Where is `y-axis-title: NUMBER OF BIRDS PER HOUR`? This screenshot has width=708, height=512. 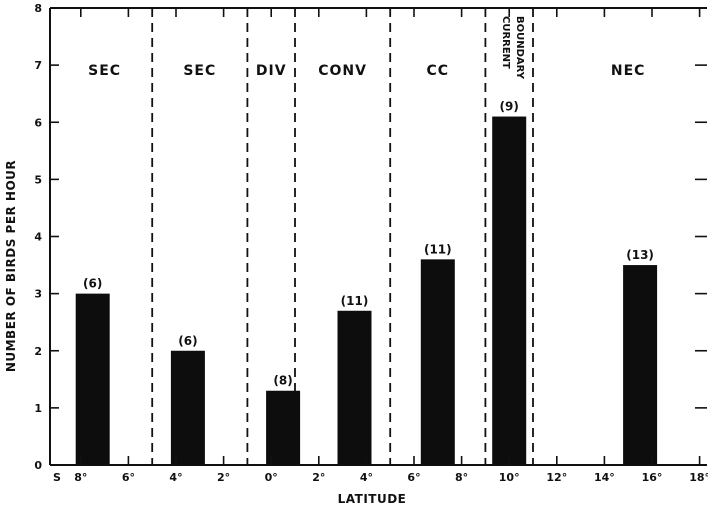
y-axis-title: NUMBER OF BIRDS PER HOUR is located at coordinates (11, 266).